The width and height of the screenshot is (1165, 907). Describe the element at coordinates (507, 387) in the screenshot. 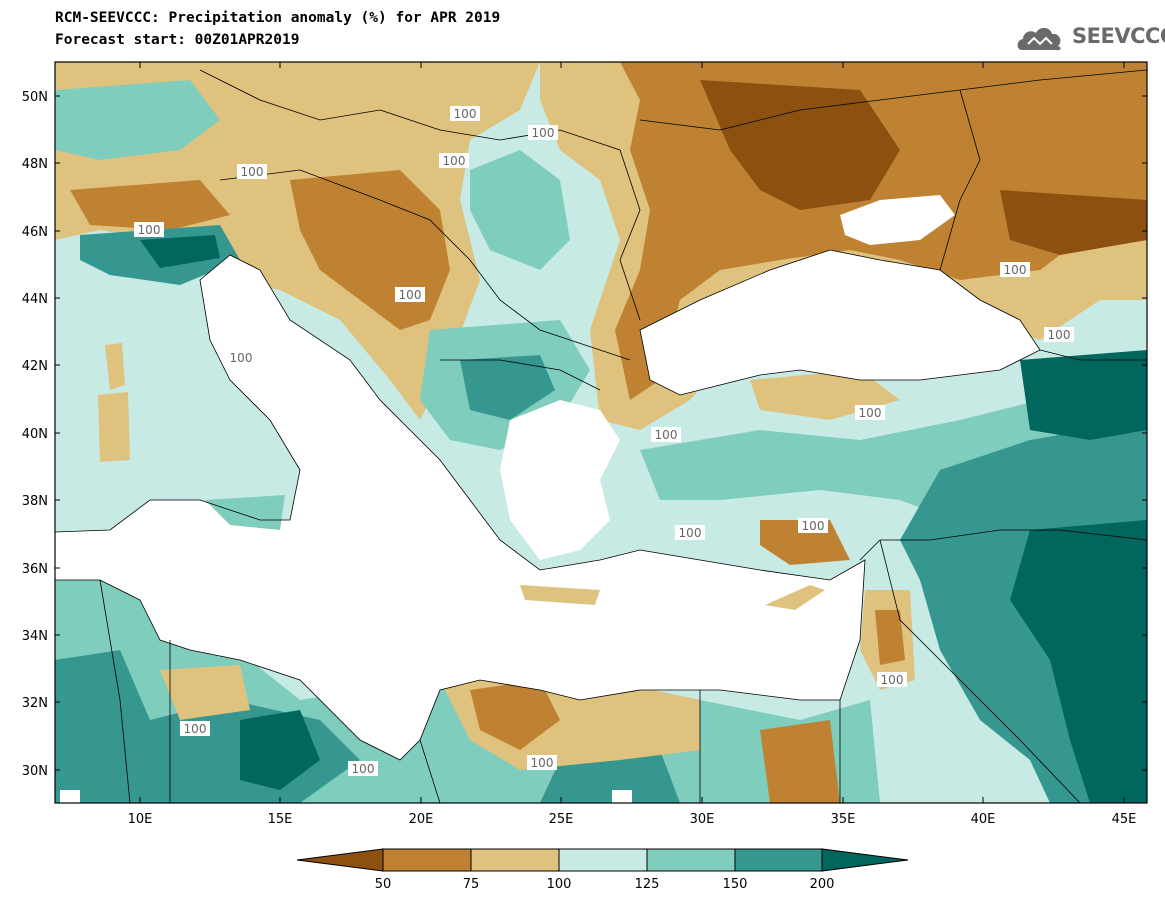

I see `field-greece-wet-core` at that location.